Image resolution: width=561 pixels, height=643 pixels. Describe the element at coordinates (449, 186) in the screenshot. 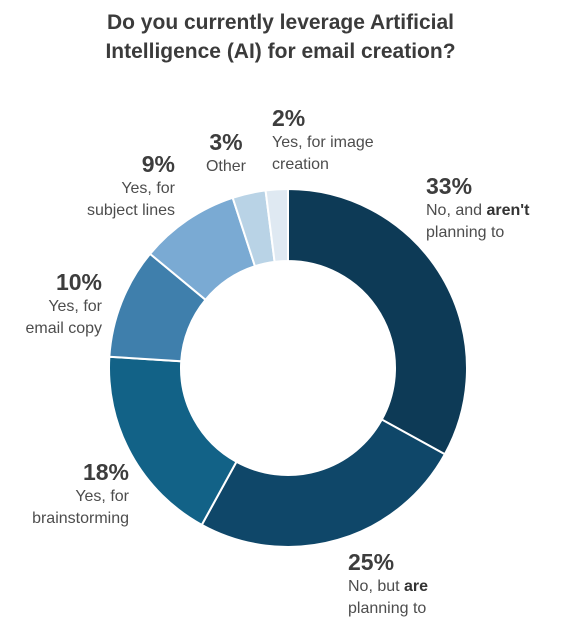

I see `slice-percent-33: 33%` at that location.